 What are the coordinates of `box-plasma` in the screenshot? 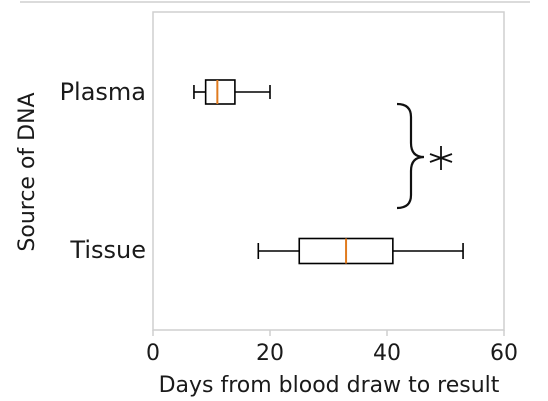 It's located at (232, 92).